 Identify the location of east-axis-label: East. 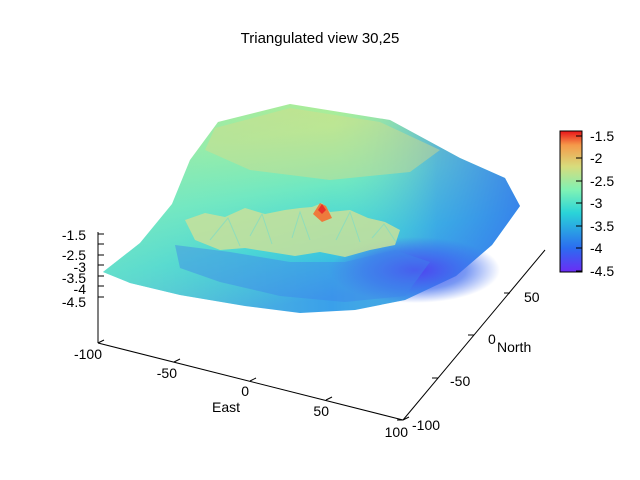
(226, 407).